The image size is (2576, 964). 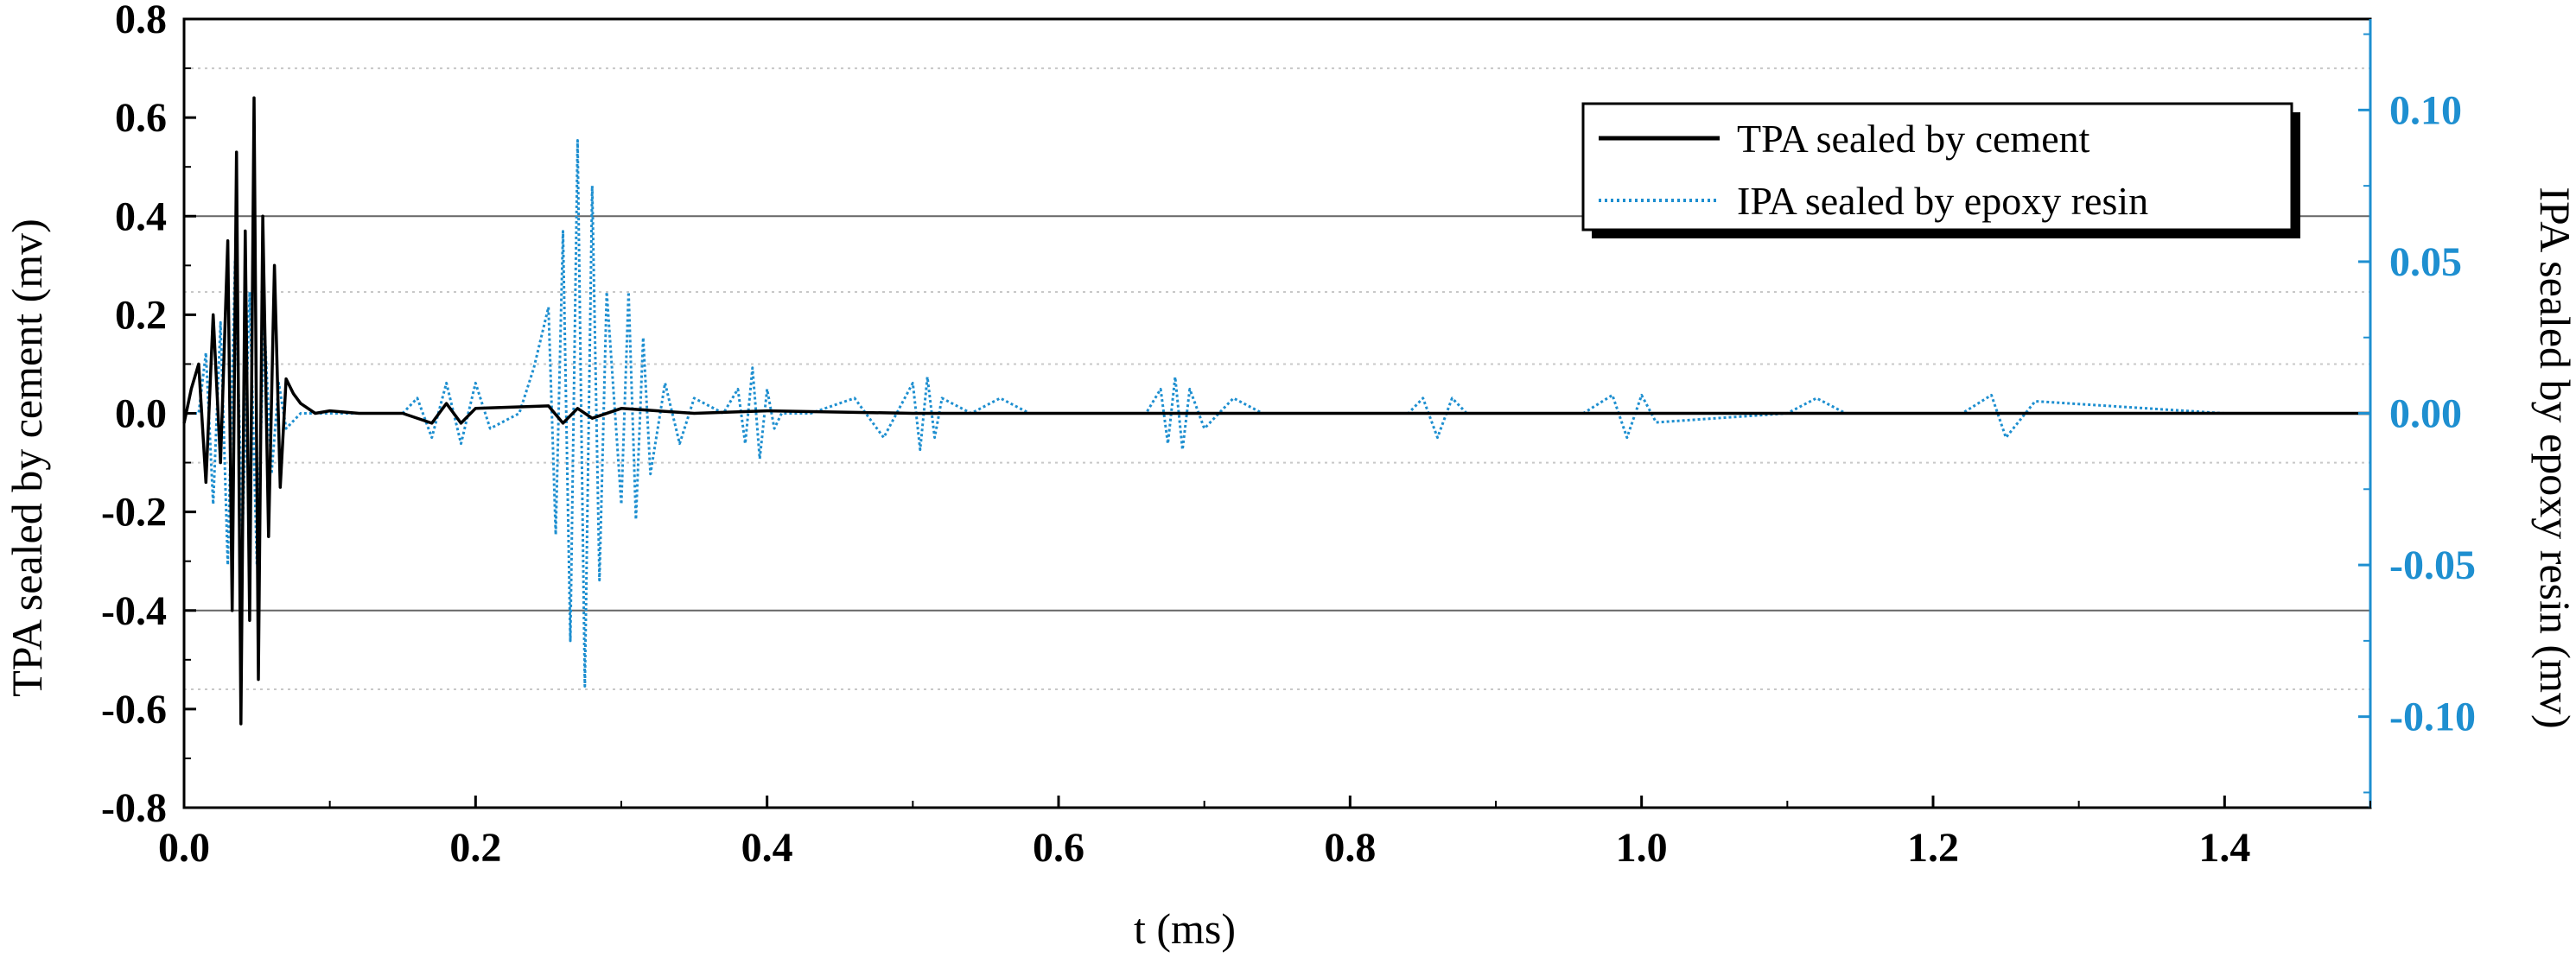 What do you see at coordinates (1933, 848) in the screenshot?
I see `x-tick-label: 1.2` at bounding box center [1933, 848].